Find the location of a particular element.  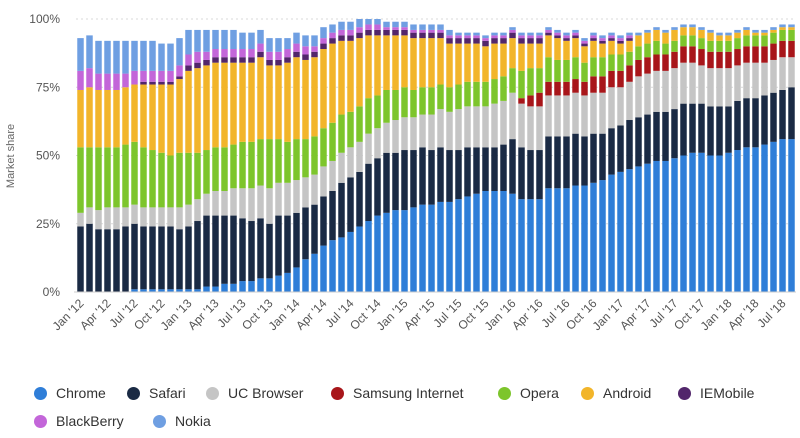

legend-item-nokia: Nokia is located at coordinates (182, 421).